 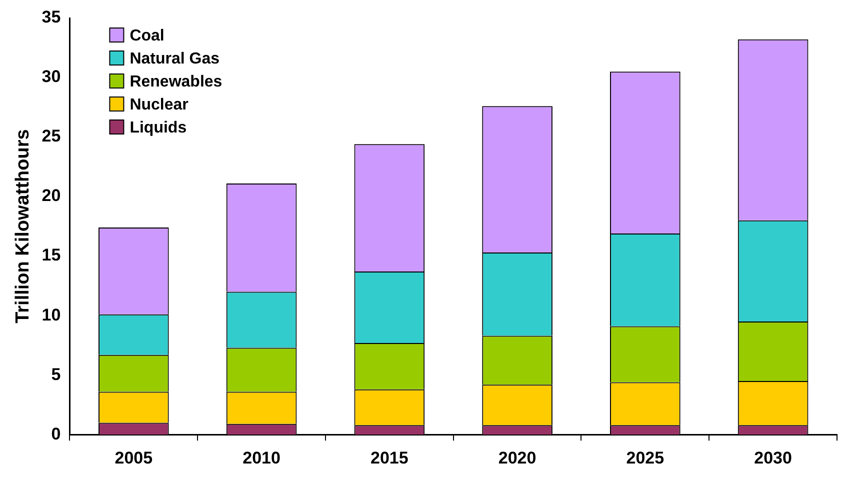 What do you see at coordinates (23, 226) in the screenshot?
I see `y-axis-title: Trillion Kilowatthours` at bounding box center [23, 226].